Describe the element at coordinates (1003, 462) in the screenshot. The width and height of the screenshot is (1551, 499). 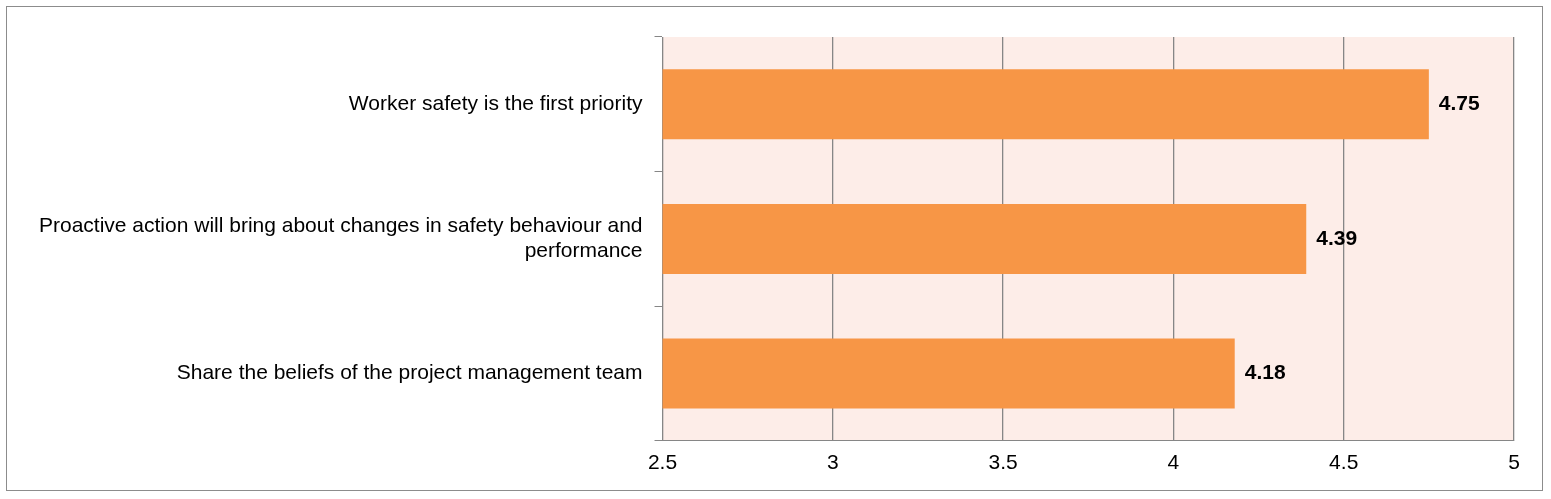
I see `x-tick-label: 3.5` at that location.